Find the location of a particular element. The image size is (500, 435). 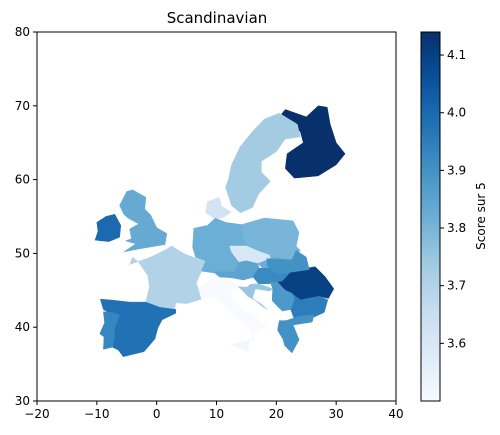

y-tick-label: 70 is located at coordinates (22, 106).